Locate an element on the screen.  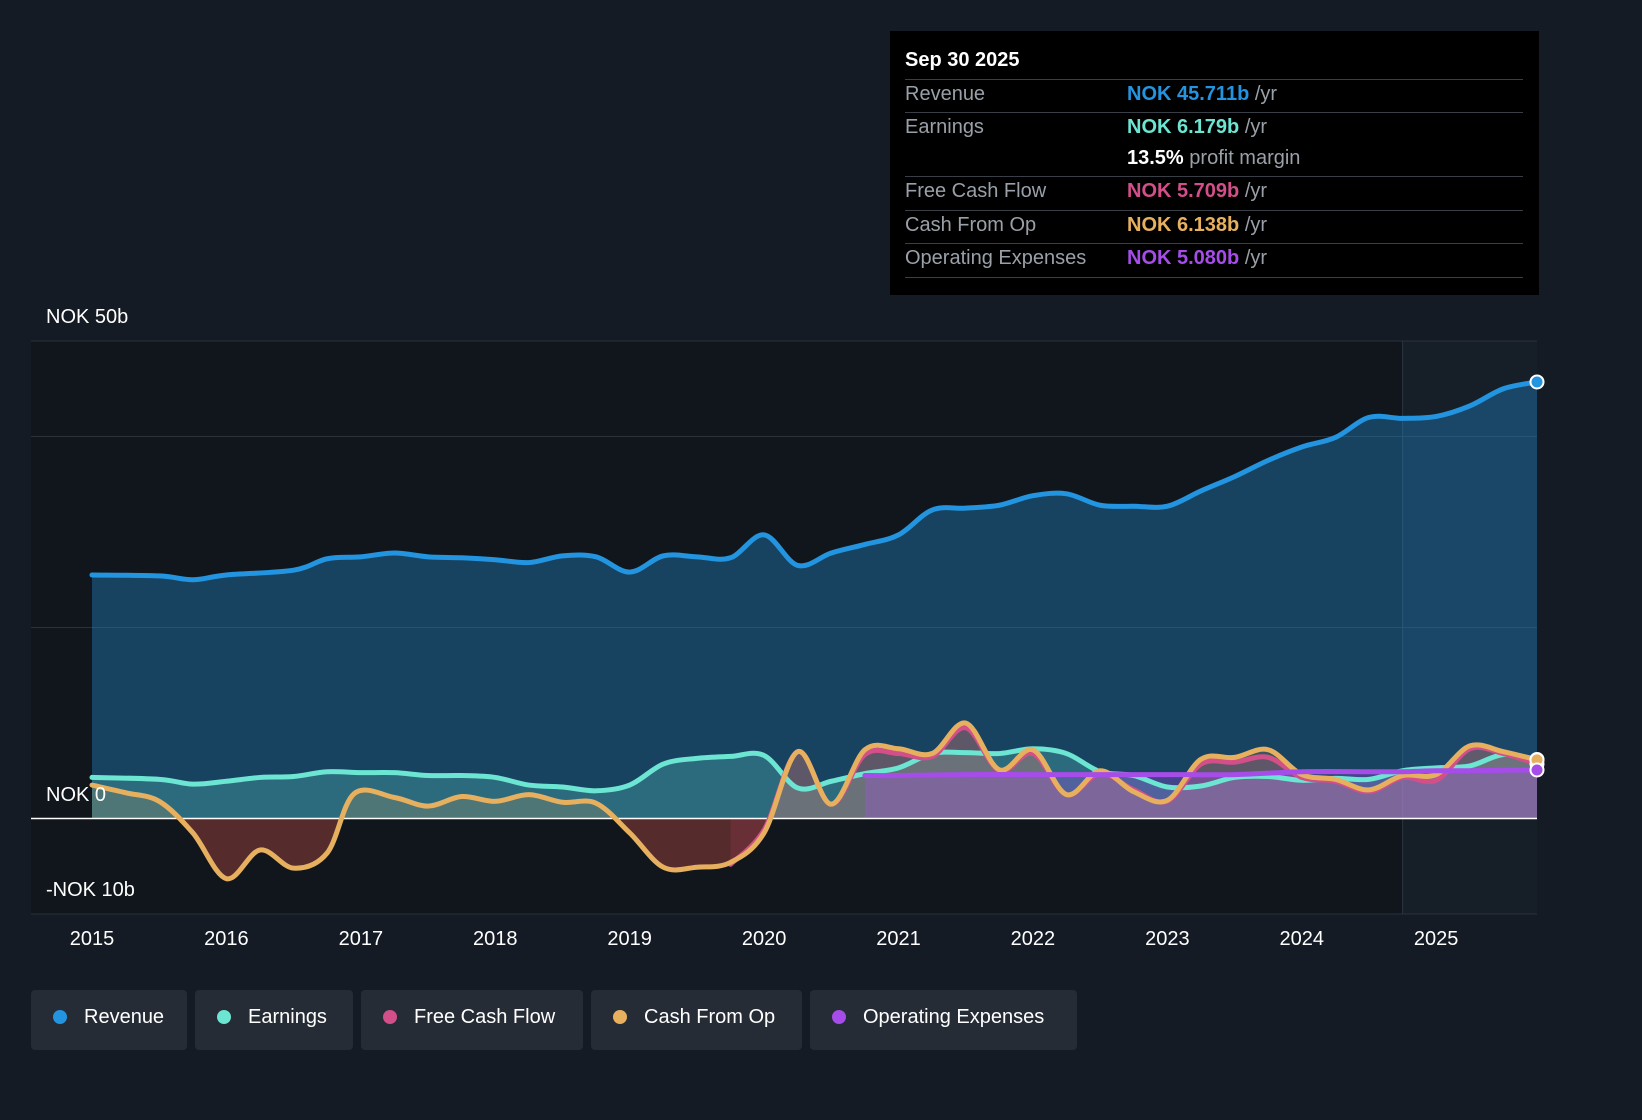
x-tick-label: 2017 is located at coordinates (361, 939).